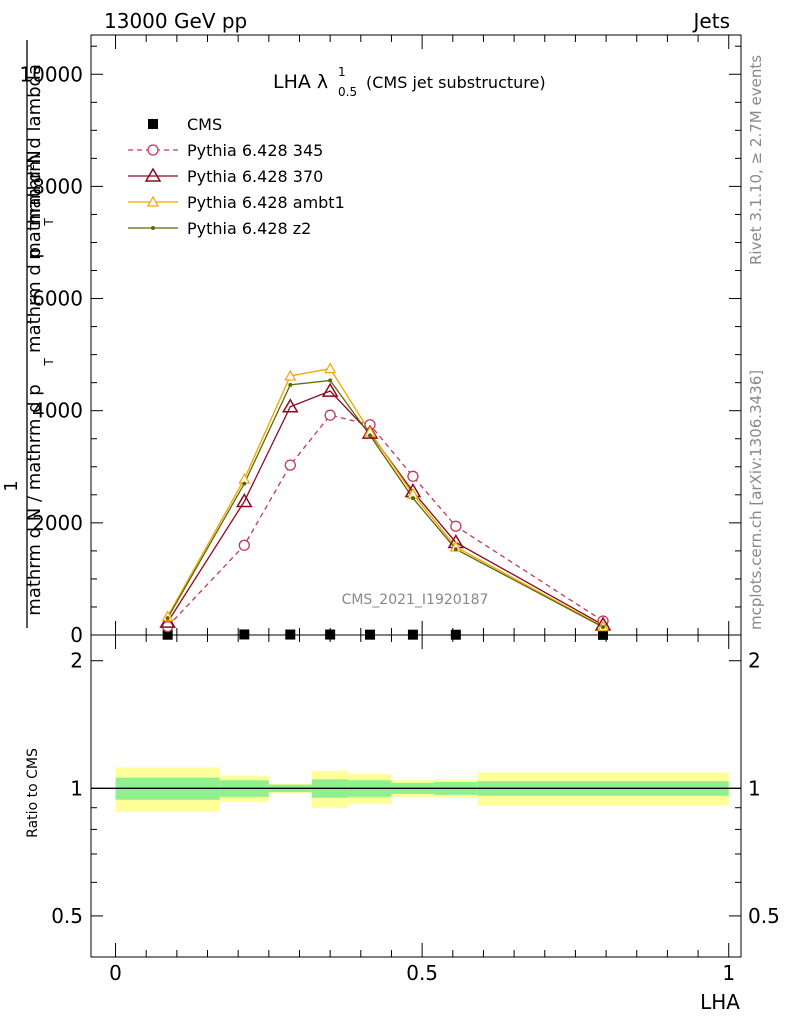  What do you see at coordinates (347, 92) in the screenshot?
I see `chart-title-sub: 0.5` at bounding box center [347, 92].